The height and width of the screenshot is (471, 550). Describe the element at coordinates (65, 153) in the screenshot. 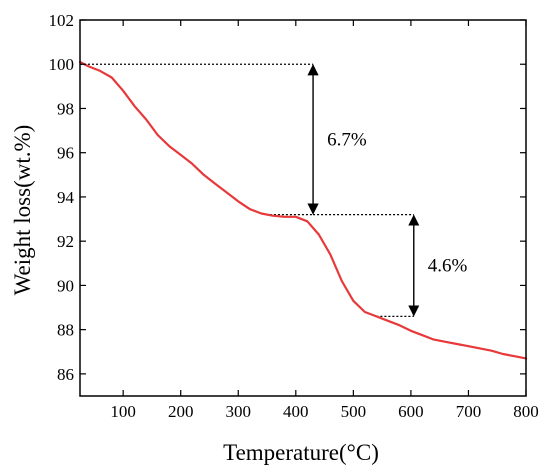

I see `y-tick-label: 96` at that location.